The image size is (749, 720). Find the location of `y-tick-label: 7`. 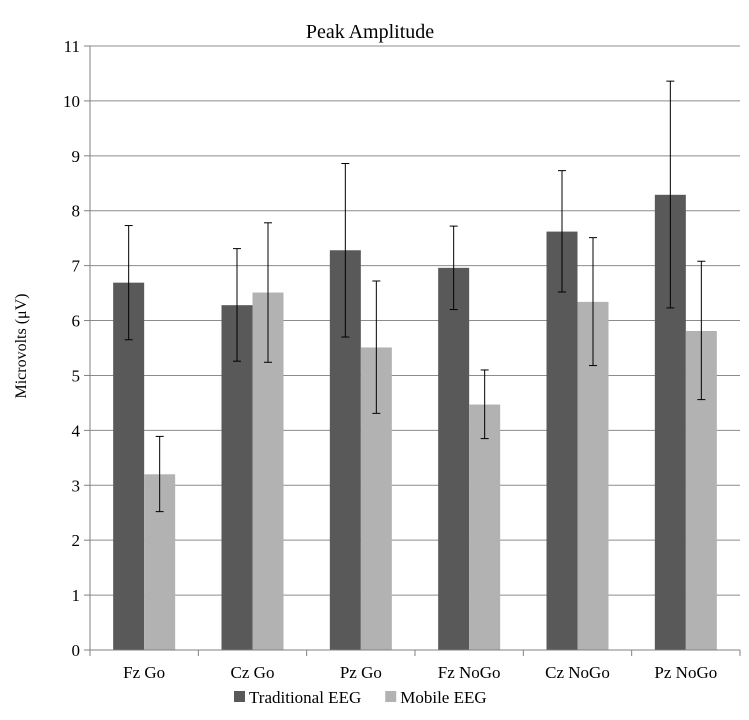

y-tick-label: 7 is located at coordinates (76, 266).